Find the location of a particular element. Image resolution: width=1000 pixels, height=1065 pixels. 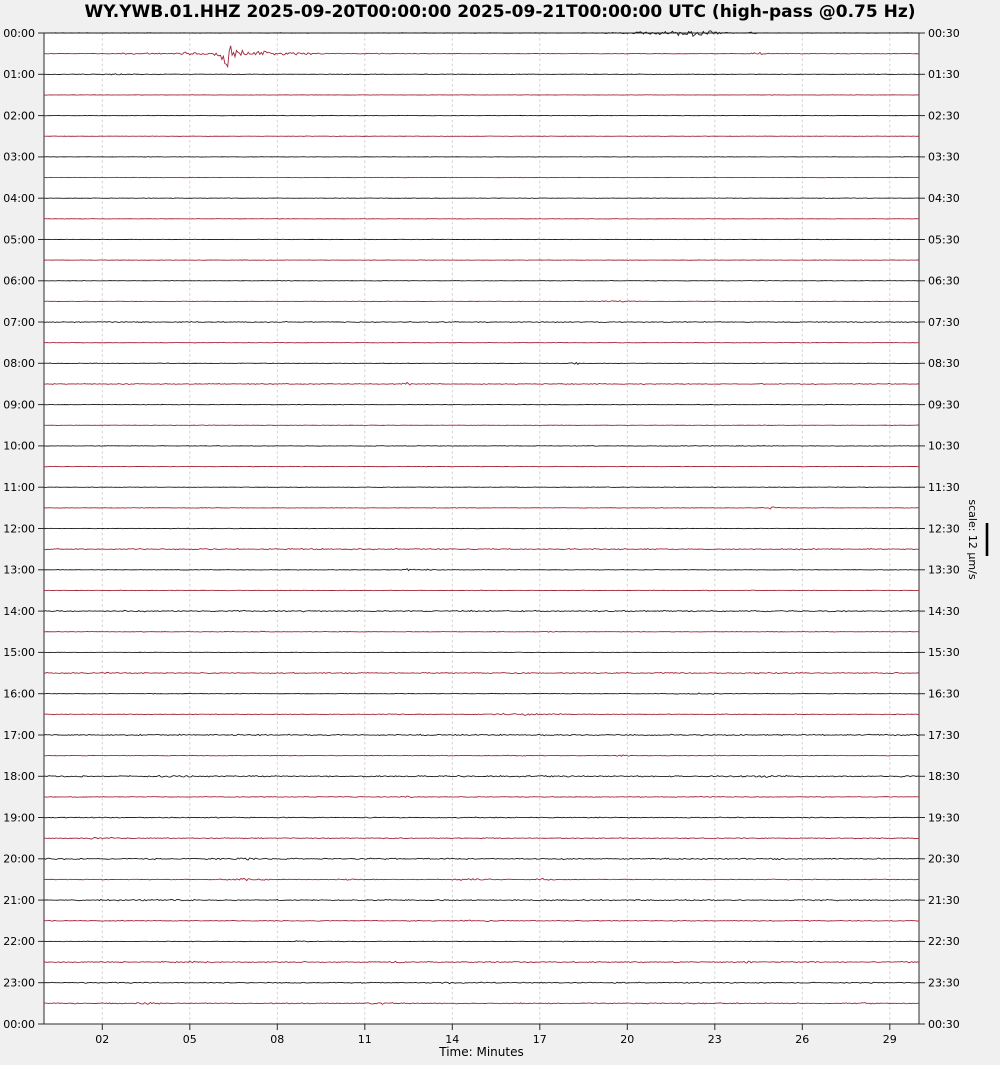

right-time-label: 05:30 is located at coordinates (944, 239).